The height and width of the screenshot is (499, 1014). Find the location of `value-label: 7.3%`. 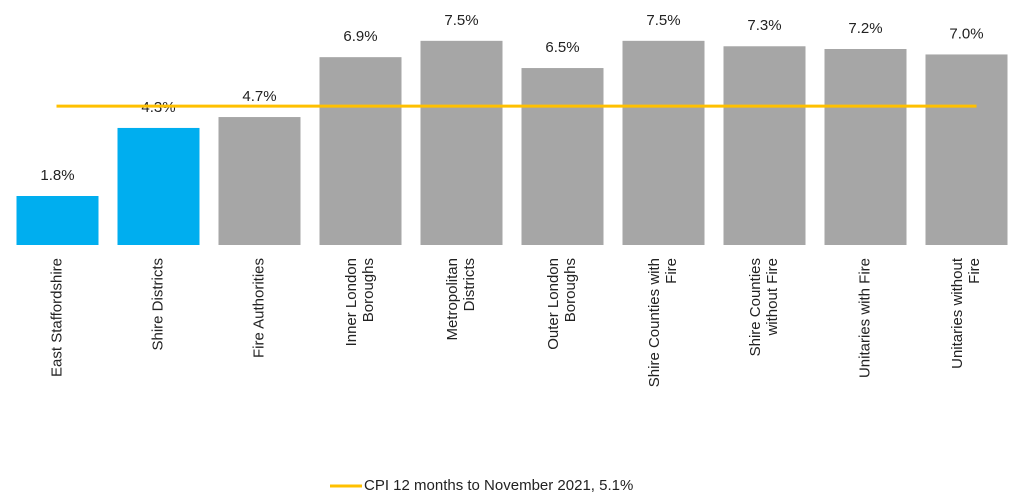

value-label: 7.3% is located at coordinates (764, 25).